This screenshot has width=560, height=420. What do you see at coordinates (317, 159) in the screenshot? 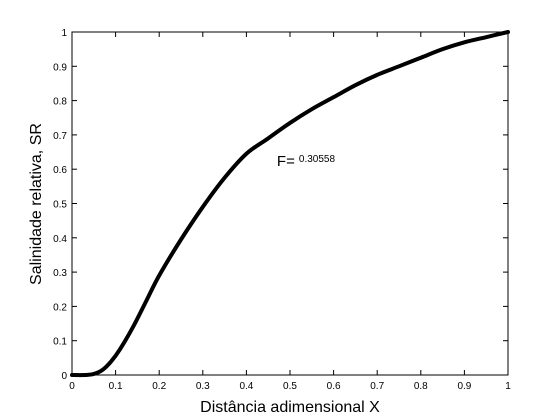
I see `annotation-value: 0.30558` at bounding box center [317, 159].